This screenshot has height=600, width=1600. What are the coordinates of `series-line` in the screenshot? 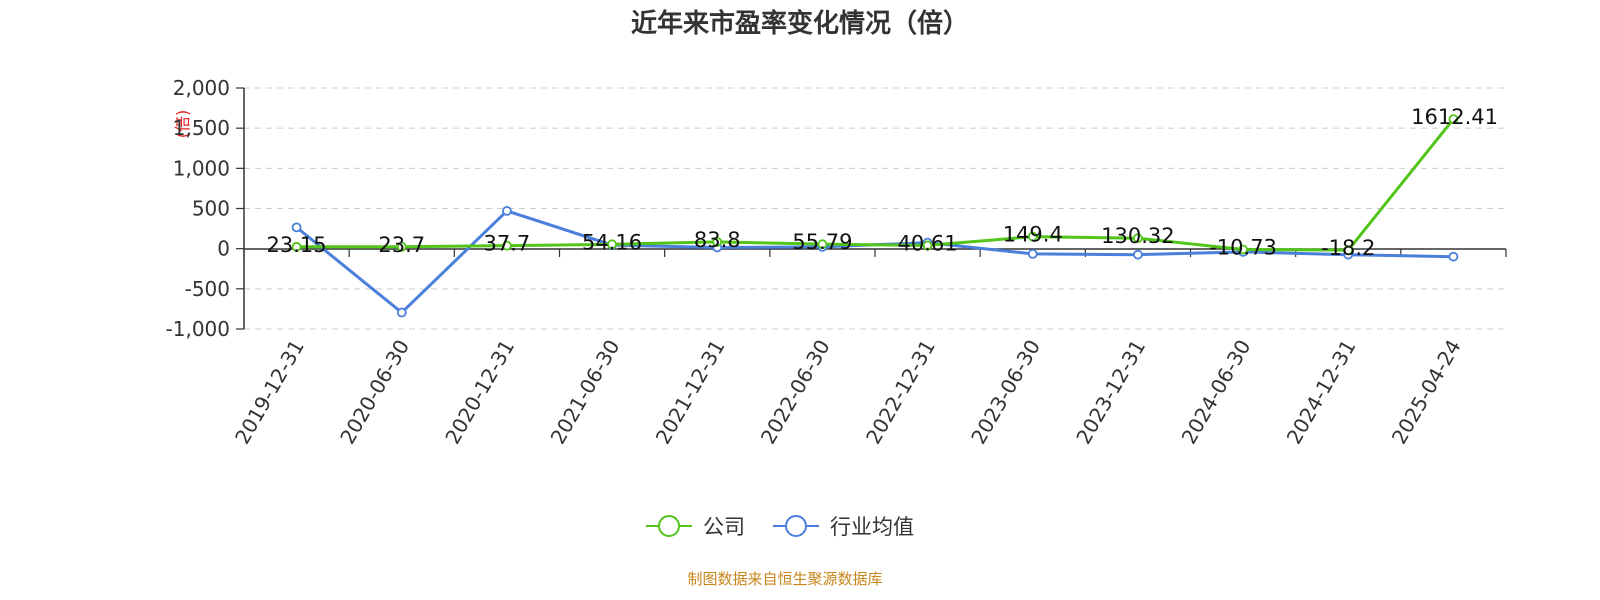 It's located at (874, 262).